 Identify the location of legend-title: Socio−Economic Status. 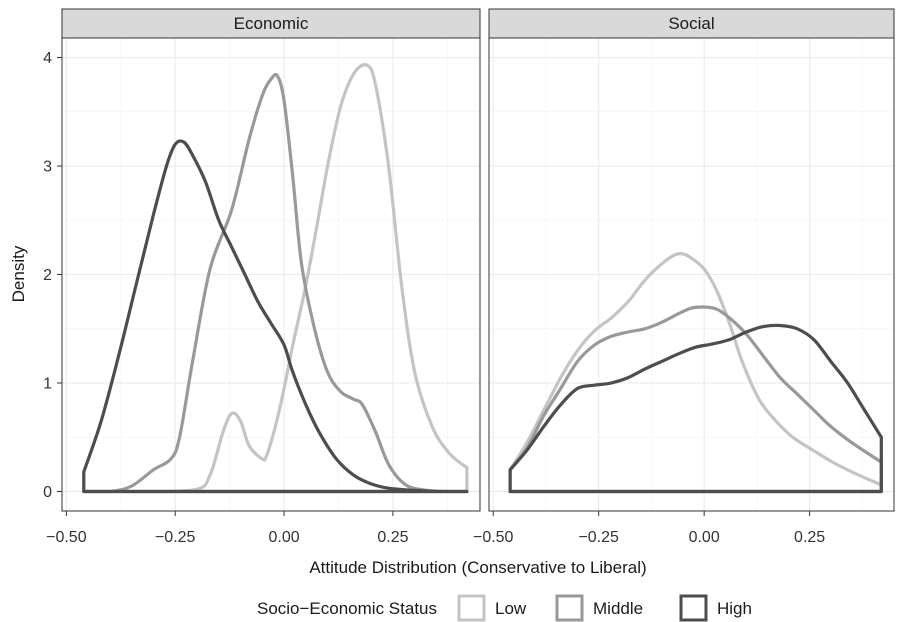
(347, 608).